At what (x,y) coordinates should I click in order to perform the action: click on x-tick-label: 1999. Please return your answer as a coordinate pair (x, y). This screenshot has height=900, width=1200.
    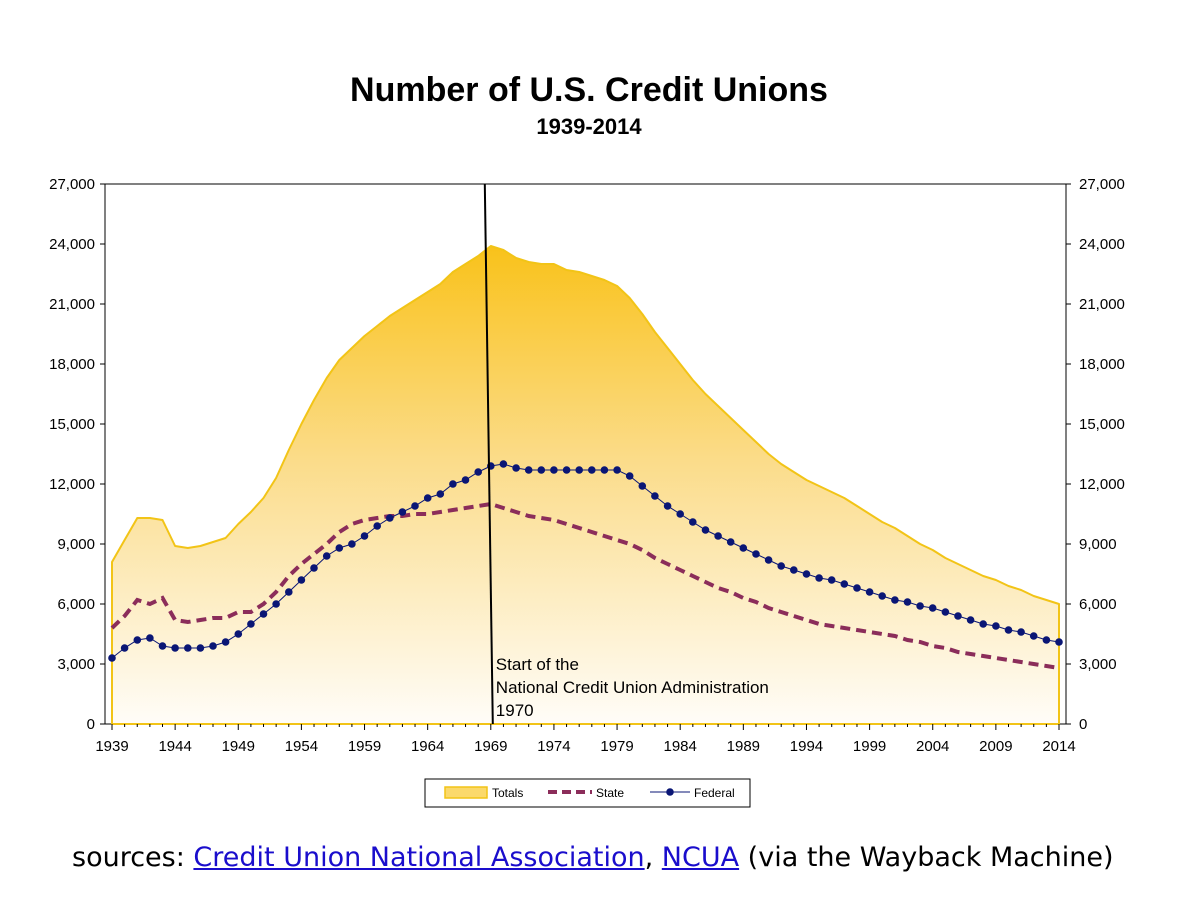
    Looking at the image, I should click on (869, 746).